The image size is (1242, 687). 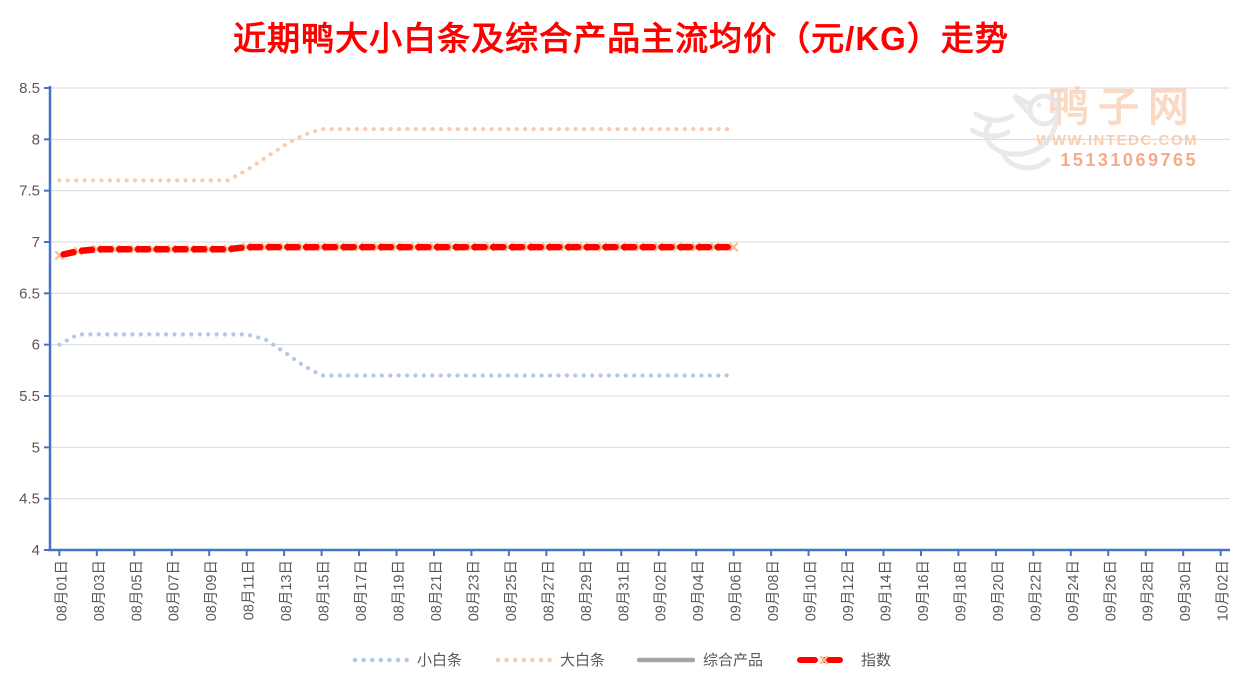 What do you see at coordinates (36, 550) in the screenshot?
I see `svg-text: 4` at bounding box center [36, 550].